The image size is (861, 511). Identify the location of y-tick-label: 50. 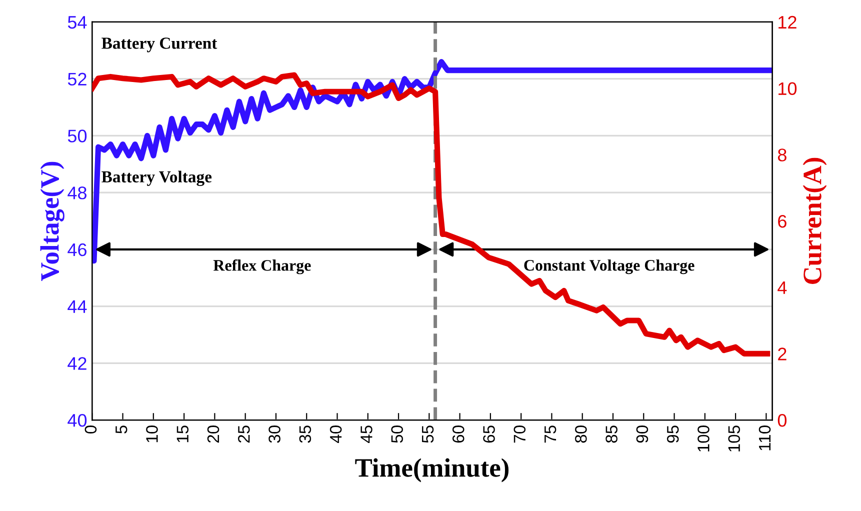
(77, 136).